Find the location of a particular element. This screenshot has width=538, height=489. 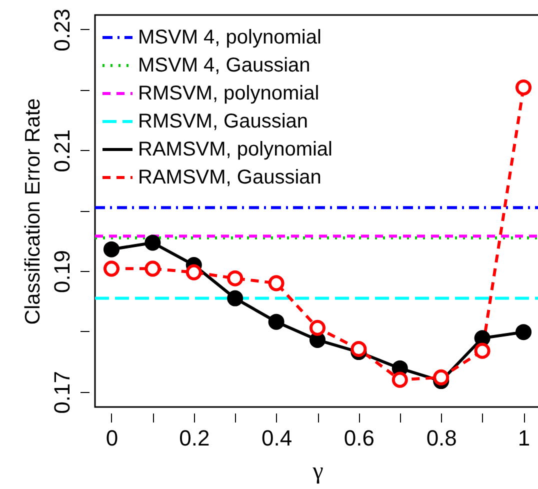

y-axis-title: Classification Error Rate is located at coordinates (33, 211).